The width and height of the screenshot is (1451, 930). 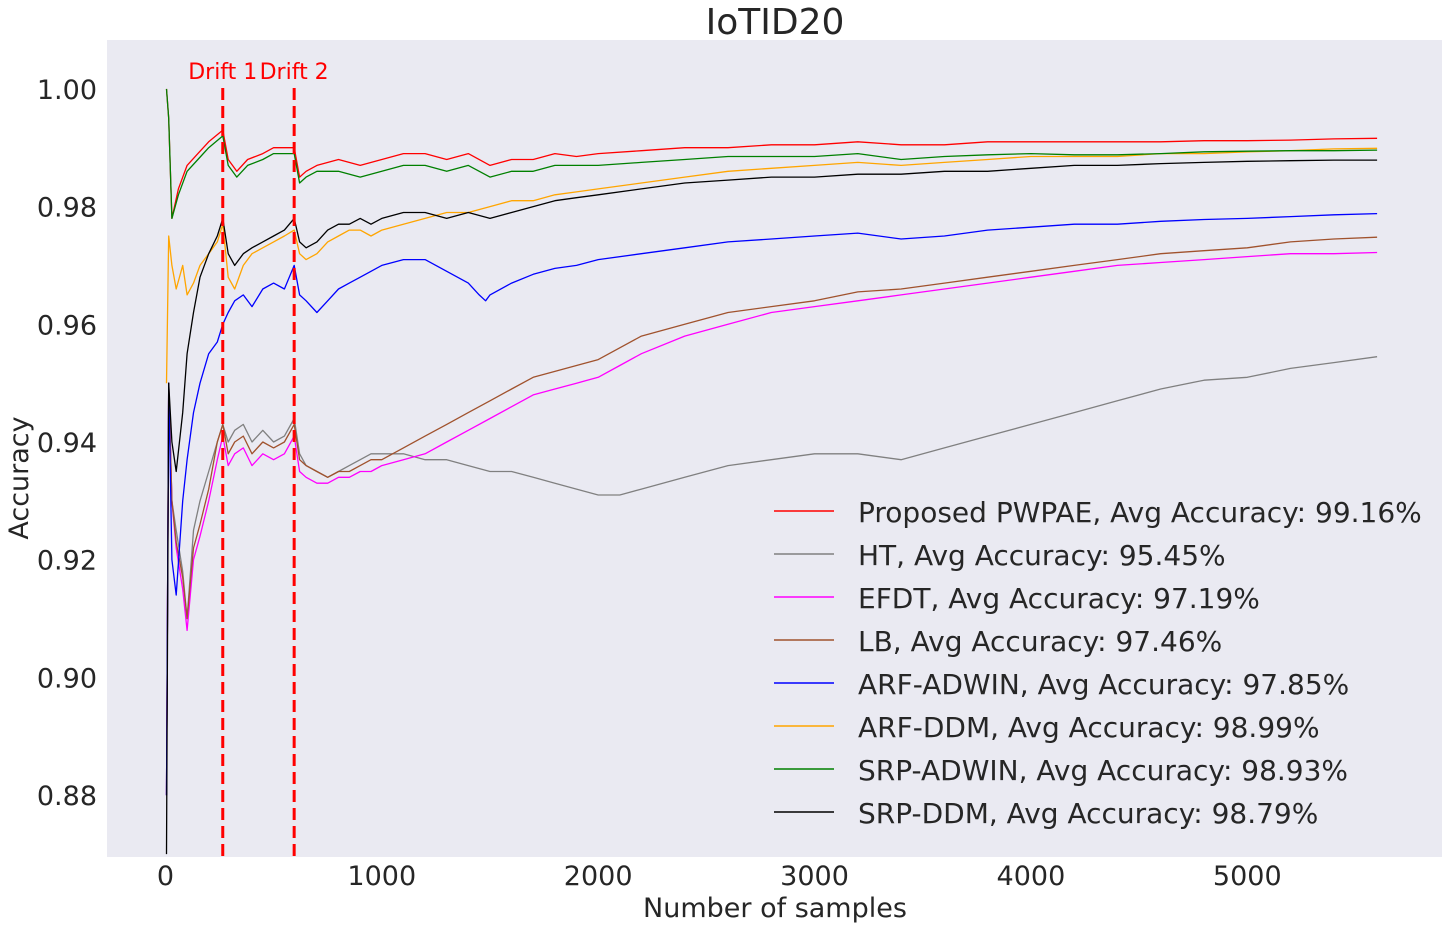 What do you see at coordinates (67, 90) in the screenshot?
I see `y-tick-label: 1.00` at bounding box center [67, 90].